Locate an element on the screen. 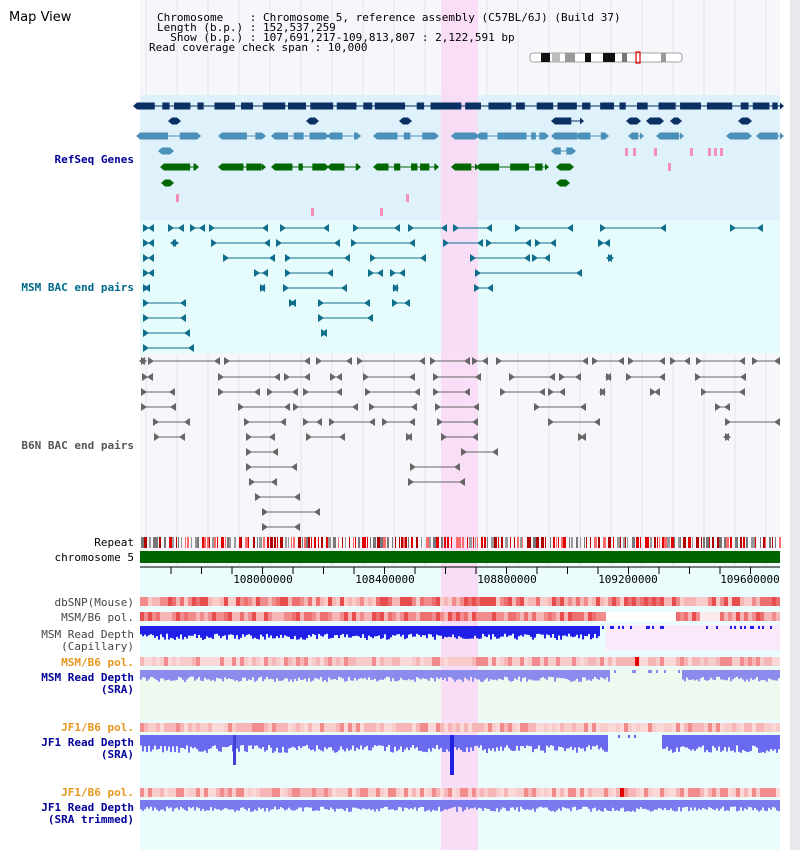 The image size is (800, 850). info-coverage-span: Read coverage check span : 10,000 is located at coordinates (258, 47).